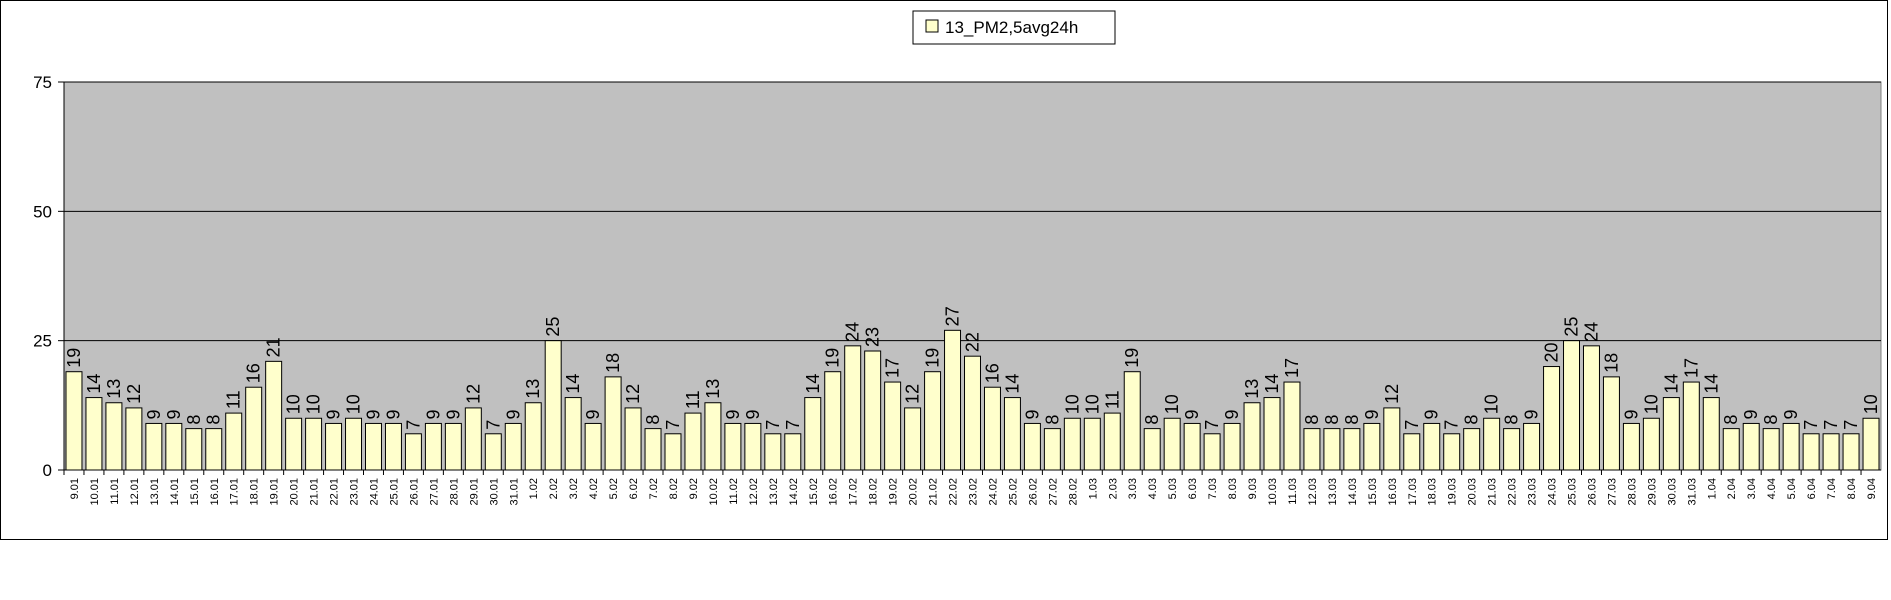 This screenshot has width=1891, height=600. I want to click on x-tick-label: 27.01, so click(434, 492).